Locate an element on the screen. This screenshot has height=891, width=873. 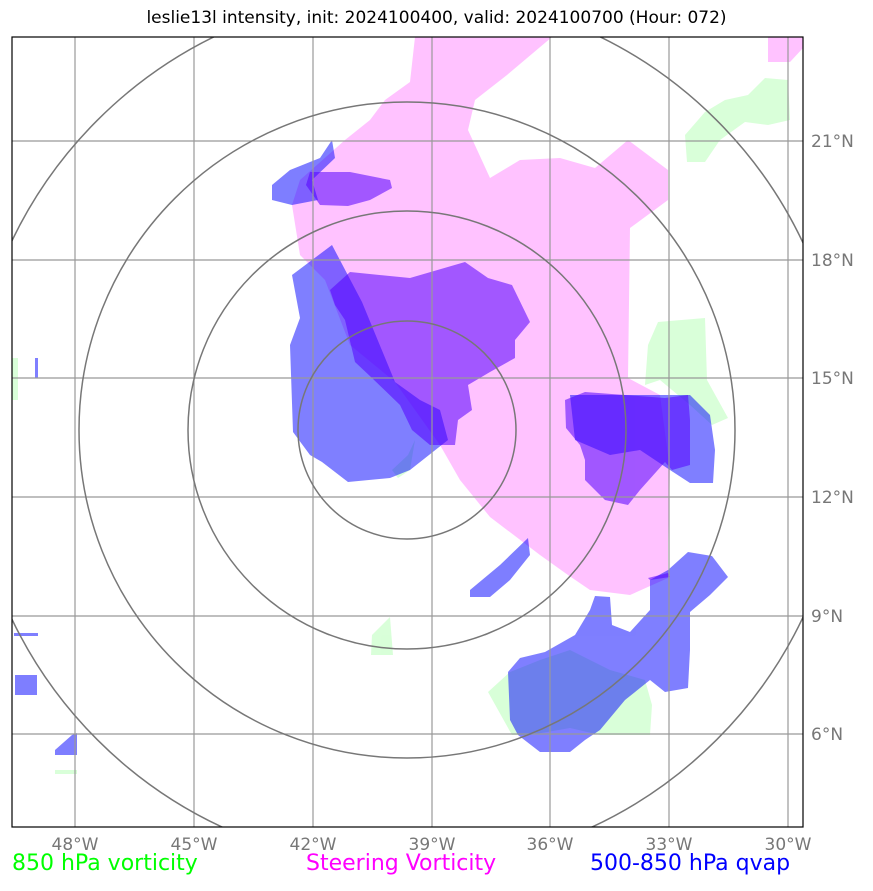
lat-tick-label: 21°N is located at coordinates (832, 142).